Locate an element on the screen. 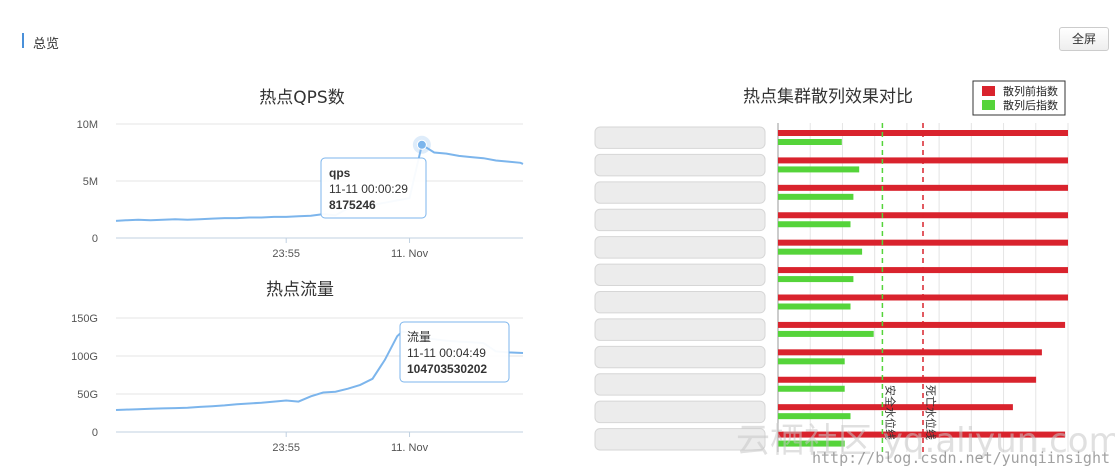  traffic-tooltip-box is located at coordinates (454, 352).